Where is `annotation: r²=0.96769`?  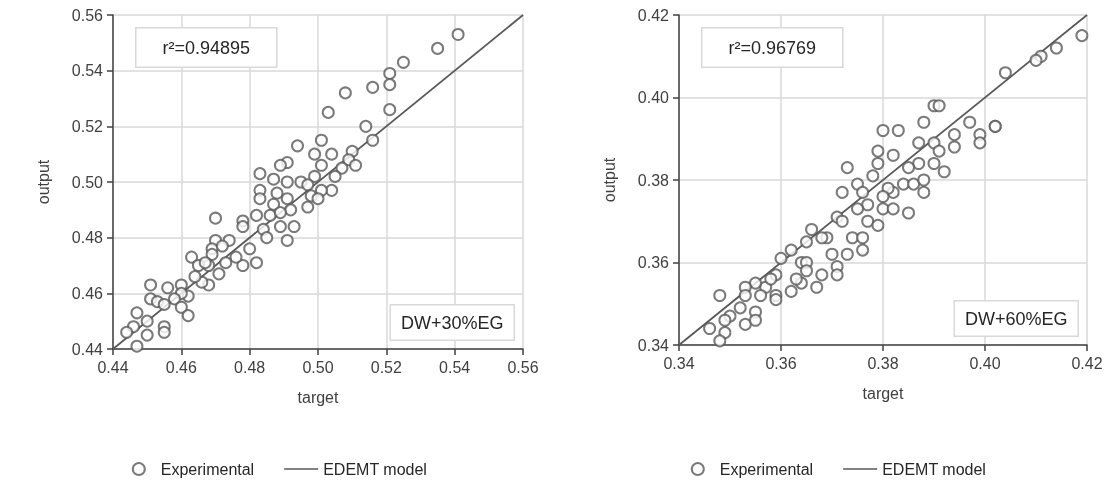
annotation: r²=0.96769 is located at coordinates (772, 47).